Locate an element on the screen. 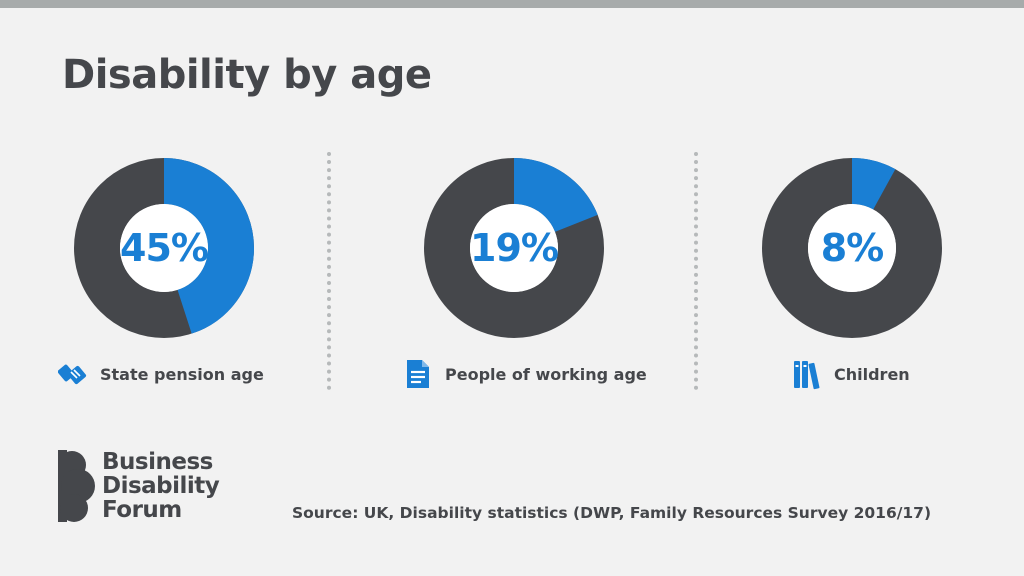 This screenshot has height=576, width=1024. logo-line: Business is located at coordinates (157, 462).